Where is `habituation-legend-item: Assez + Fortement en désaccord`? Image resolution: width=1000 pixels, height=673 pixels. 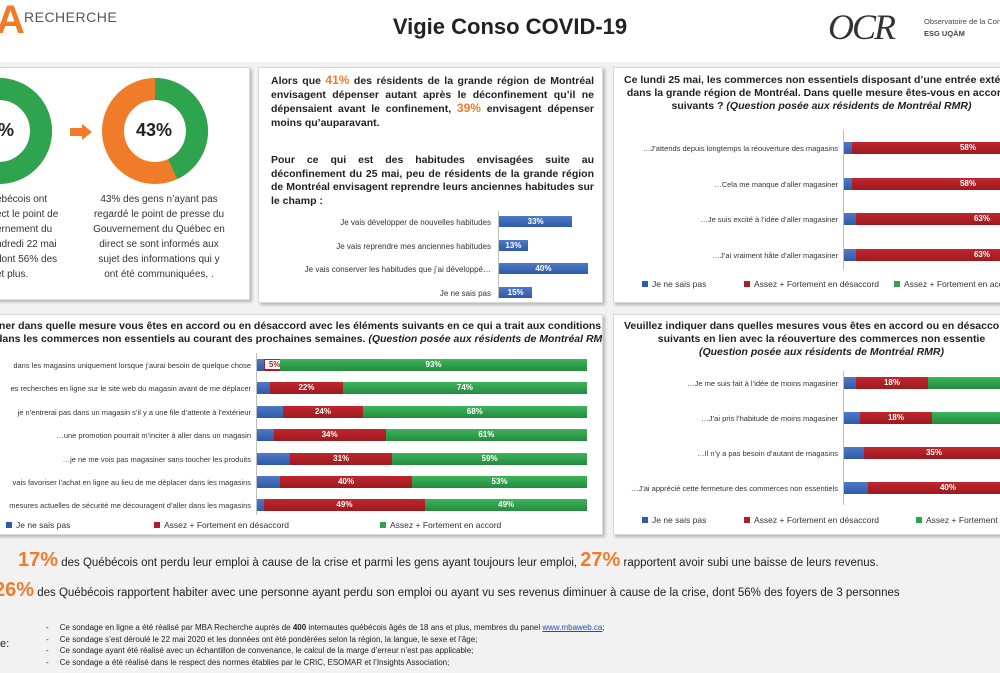 habituation-legend-item: Assez + Fortement en désaccord is located at coordinates (811, 520).